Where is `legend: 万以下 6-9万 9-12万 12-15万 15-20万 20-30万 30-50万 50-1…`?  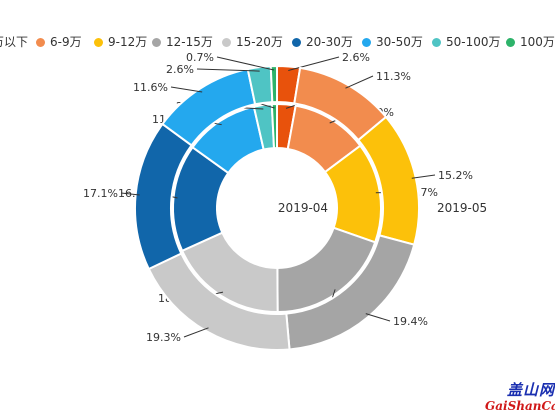 legend: 万以下 6-9万 9-12万 12-15万 15-20万 20-30万 30-50万 50-1… is located at coordinates (277, 41).